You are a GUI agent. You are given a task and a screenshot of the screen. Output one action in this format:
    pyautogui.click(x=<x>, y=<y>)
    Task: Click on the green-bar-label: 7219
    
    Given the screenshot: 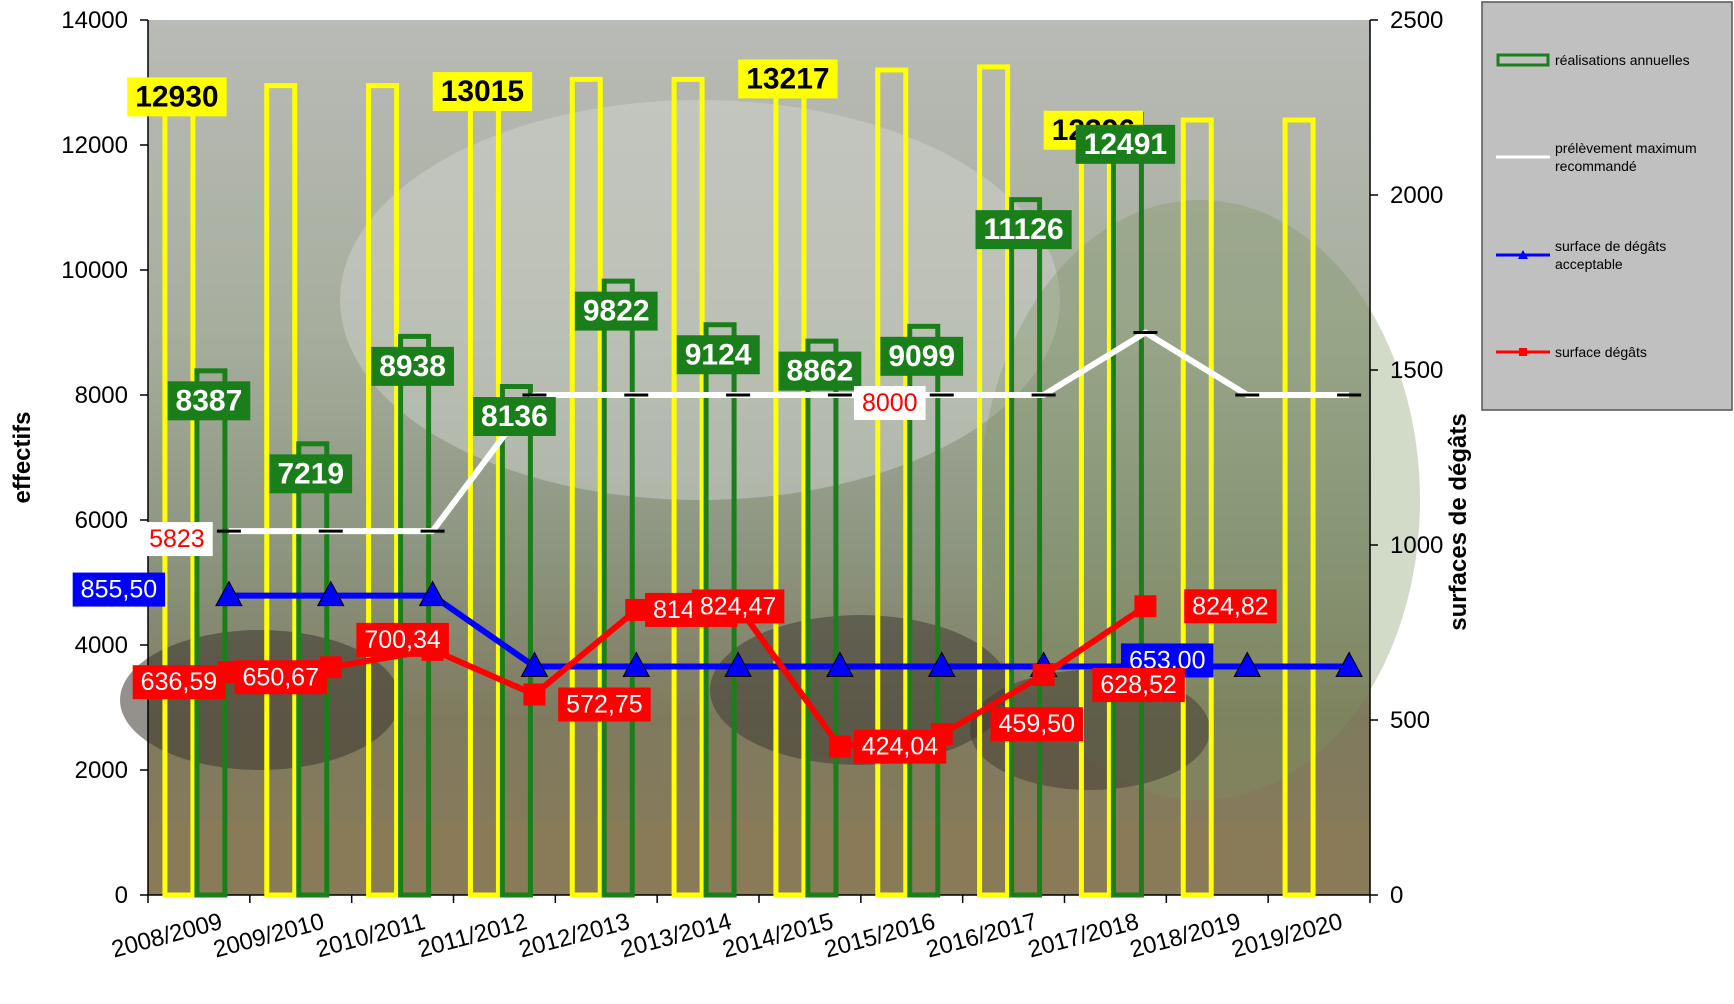 What is the action you would take?
    pyautogui.click(x=310, y=473)
    